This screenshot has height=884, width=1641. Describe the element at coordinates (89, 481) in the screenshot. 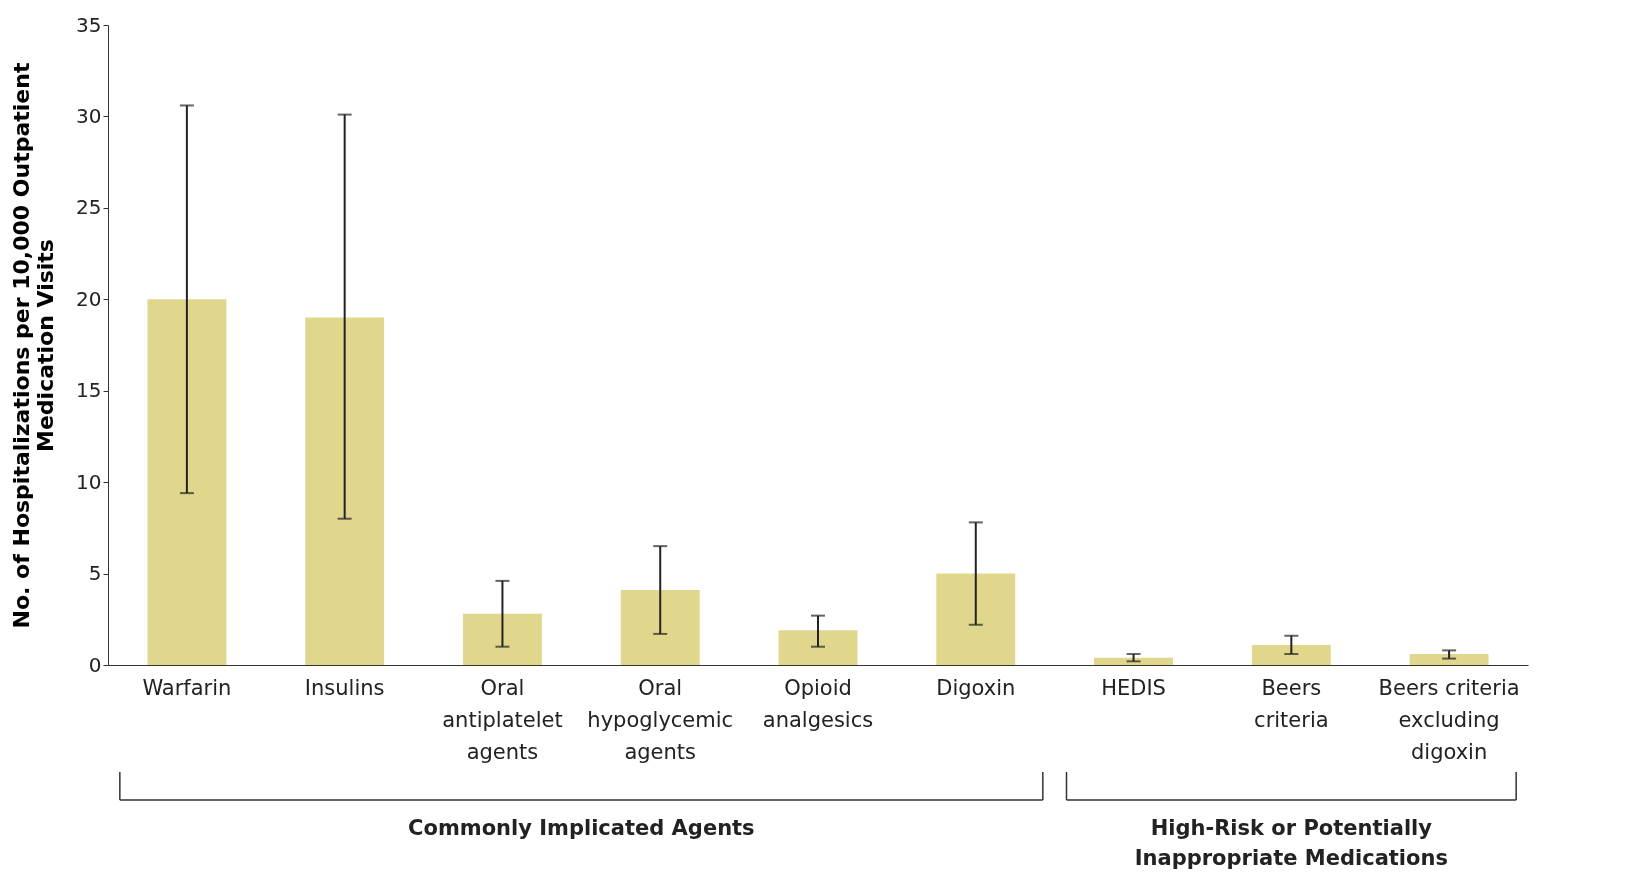

I see `y-tick-label: 10` at that location.